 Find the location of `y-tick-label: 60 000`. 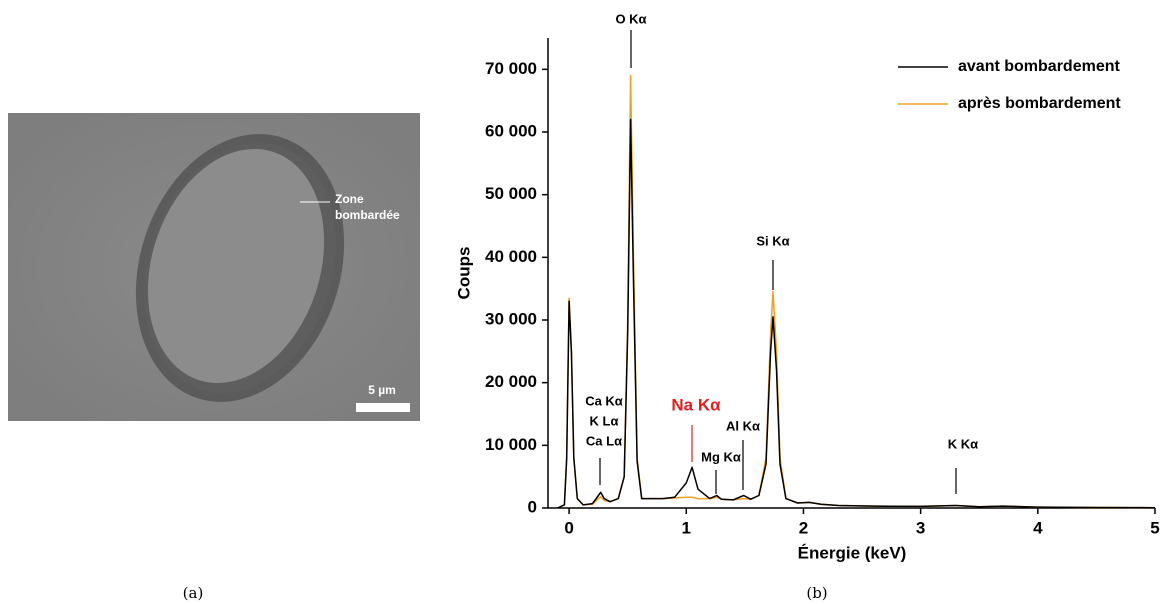

y-tick-label: 60 000 is located at coordinates (511, 130).